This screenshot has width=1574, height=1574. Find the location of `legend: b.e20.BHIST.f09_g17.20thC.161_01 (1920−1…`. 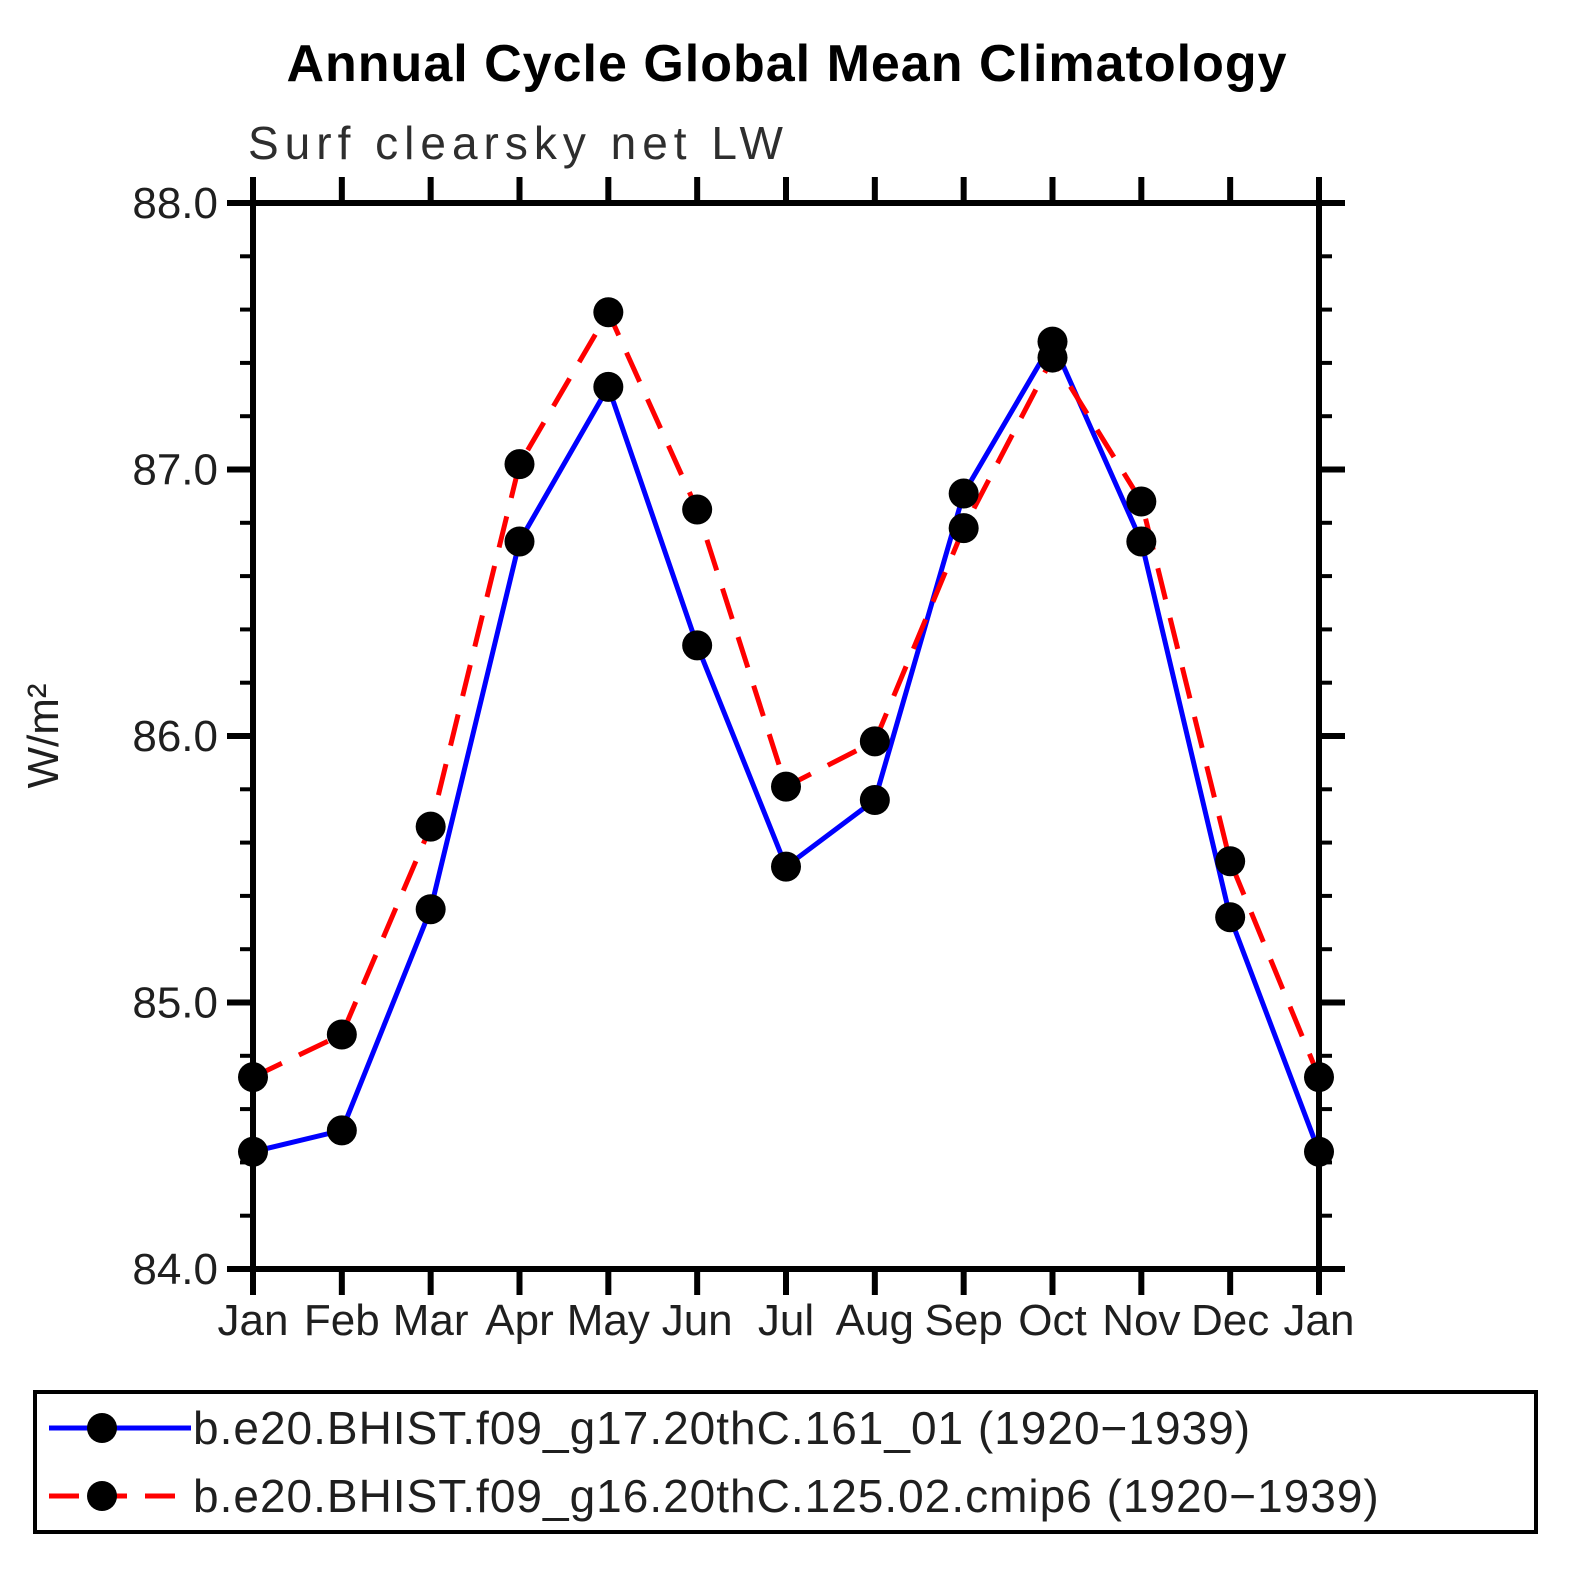

legend: b.e20.BHIST.f09_g17.20thC.161_01 (1920−1… is located at coordinates (785, 1462).